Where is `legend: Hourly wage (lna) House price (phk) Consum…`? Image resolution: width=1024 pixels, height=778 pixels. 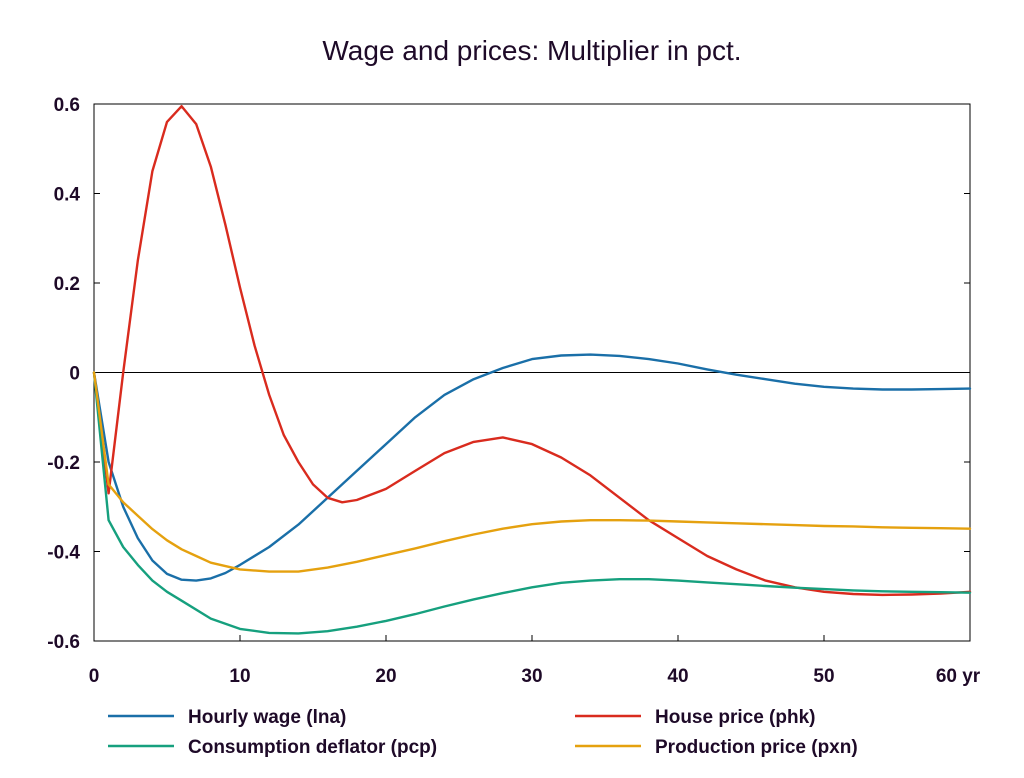
legend: Hourly wage (lna) House price (phk) Consum… is located at coordinates (483, 732).